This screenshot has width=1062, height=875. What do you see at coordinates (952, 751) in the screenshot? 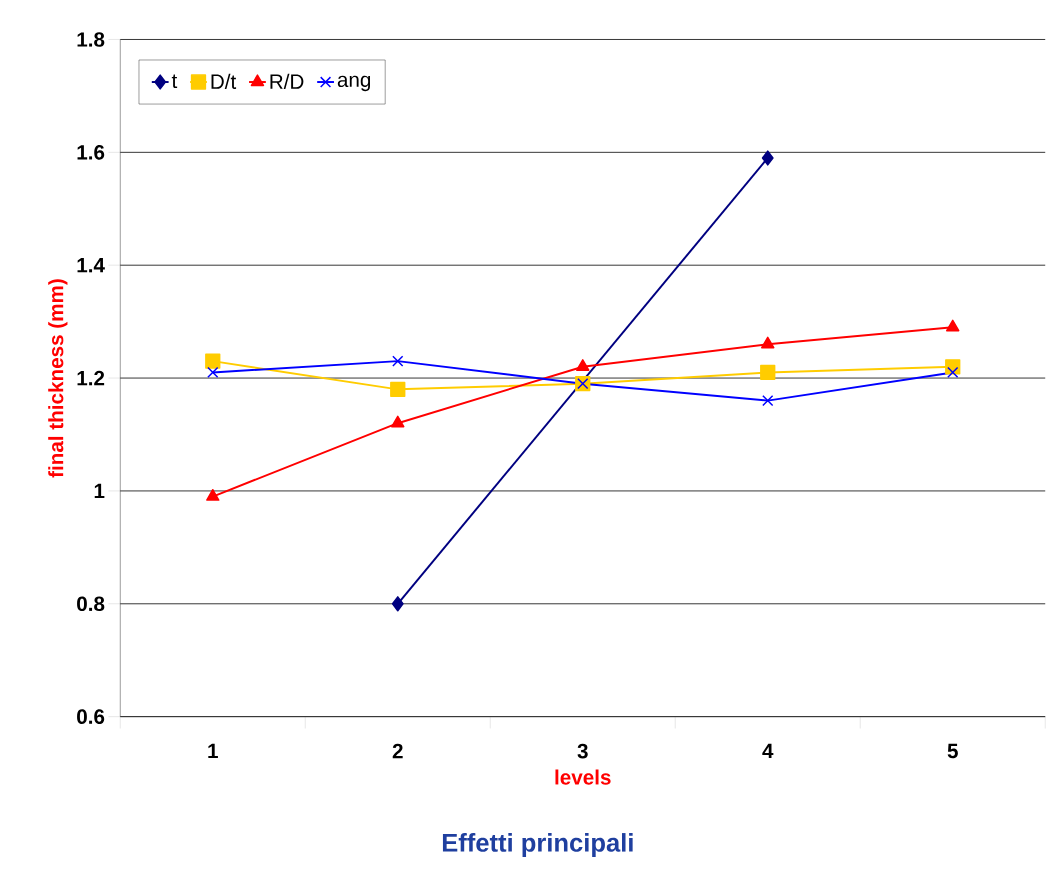
I see `x-tick-label: 5` at bounding box center [952, 751].